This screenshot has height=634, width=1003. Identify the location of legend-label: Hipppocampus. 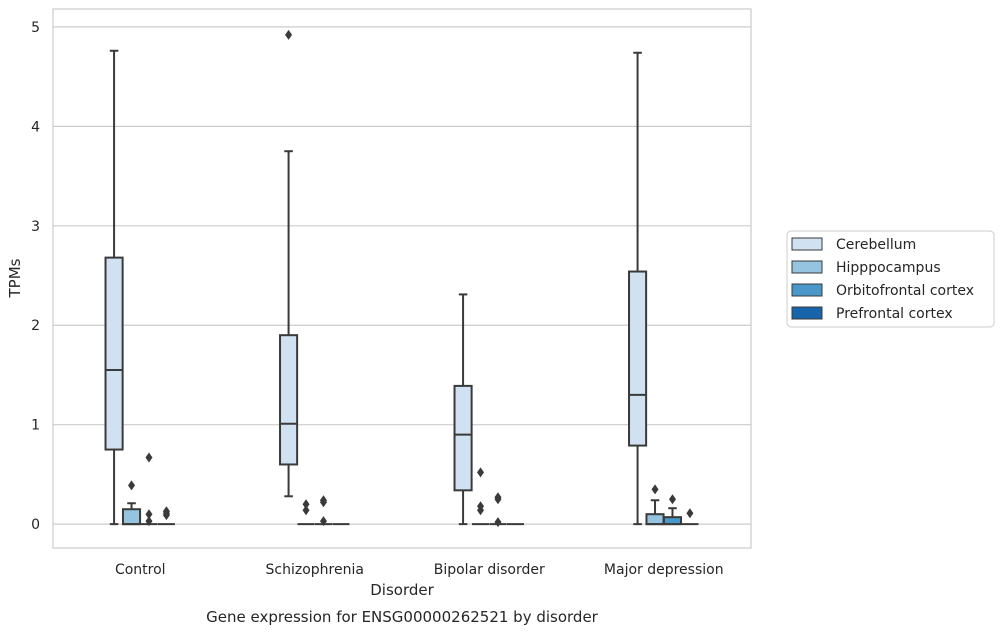
(888, 268).